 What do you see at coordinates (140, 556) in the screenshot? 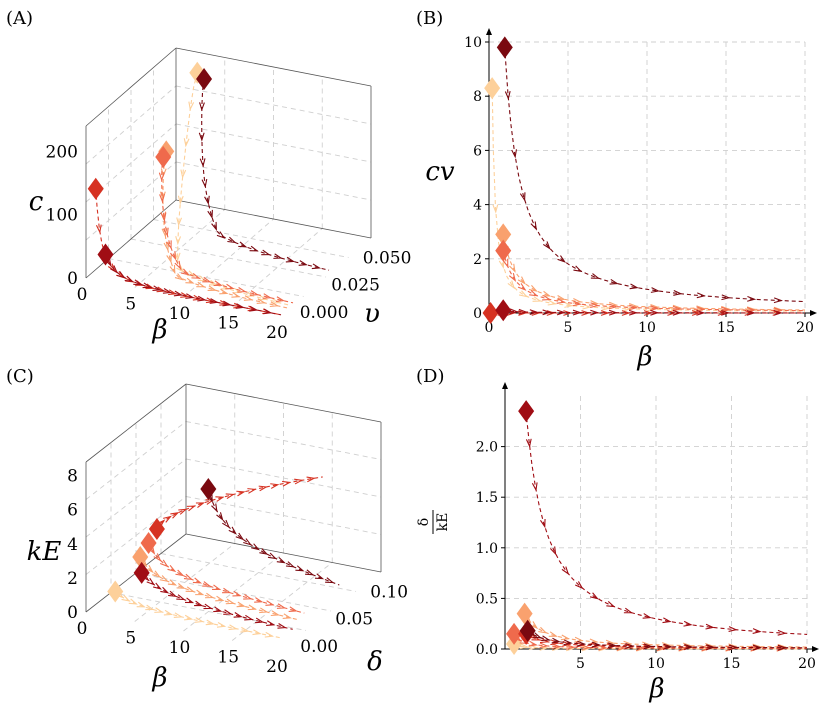
I see `series-2-start-marker` at bounding box center [140, 556].